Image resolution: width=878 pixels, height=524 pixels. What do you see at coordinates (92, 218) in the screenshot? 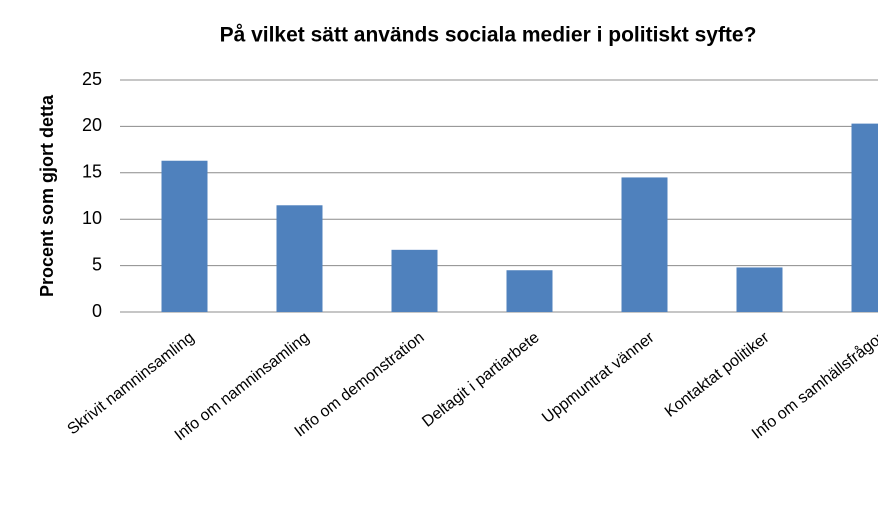
I see `y-tick-label: 10` at bounding box center [92, 218].